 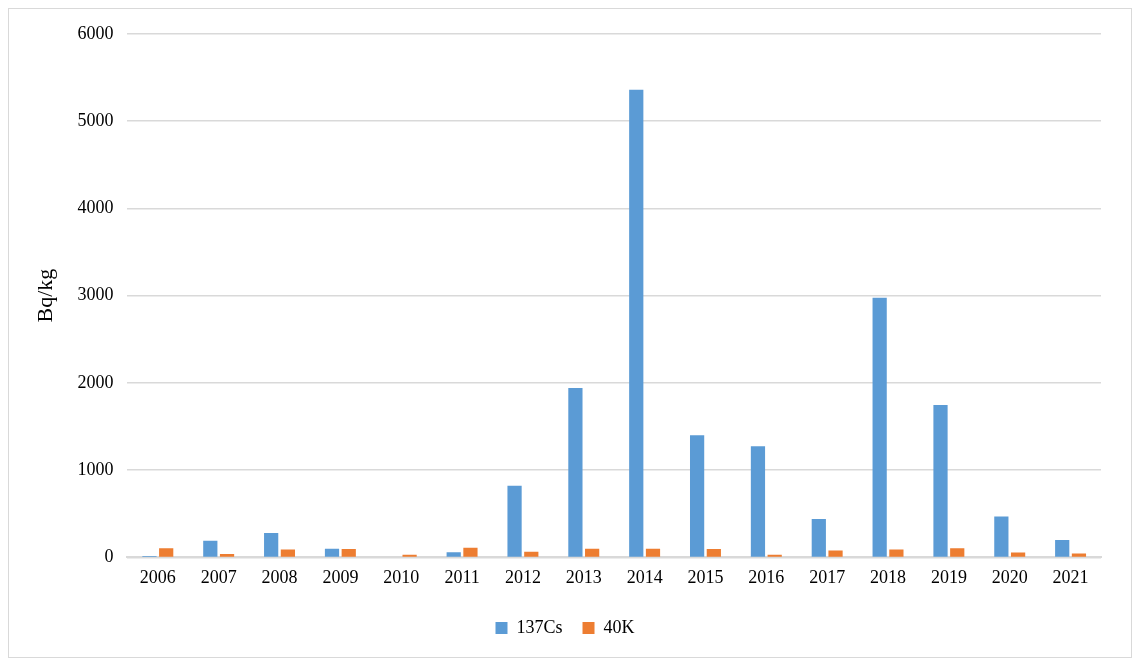 What do you see at coordinates (95, 32) in the screenshot?
I see `y-tick-label: 6000` at bounding box center [95, 32].